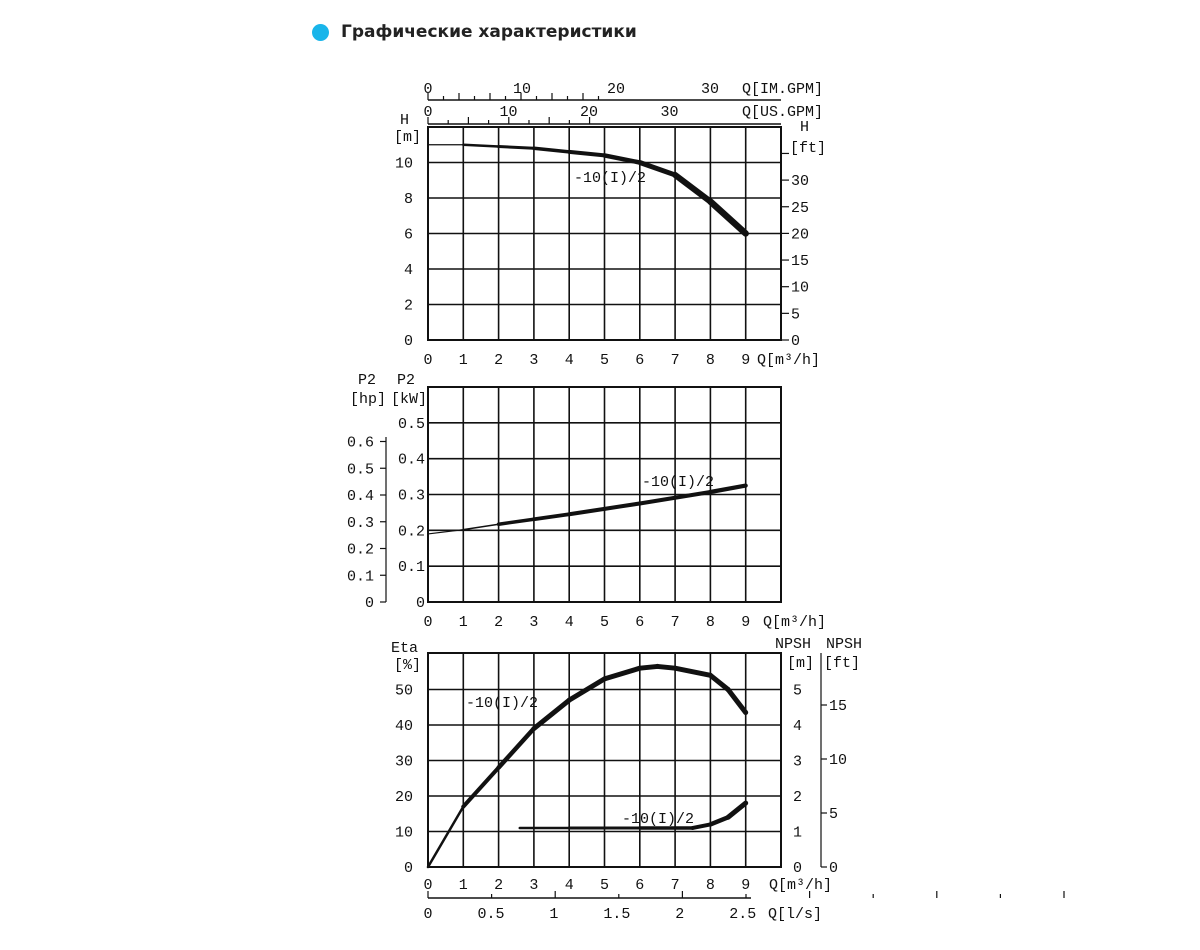 The width and height of the screenshot is (1200, 950). What do you see at coordinates (411, 424) in the screenshot?
I see `power-kw-tick-label: 0.5` at bounding box center [411, 424].